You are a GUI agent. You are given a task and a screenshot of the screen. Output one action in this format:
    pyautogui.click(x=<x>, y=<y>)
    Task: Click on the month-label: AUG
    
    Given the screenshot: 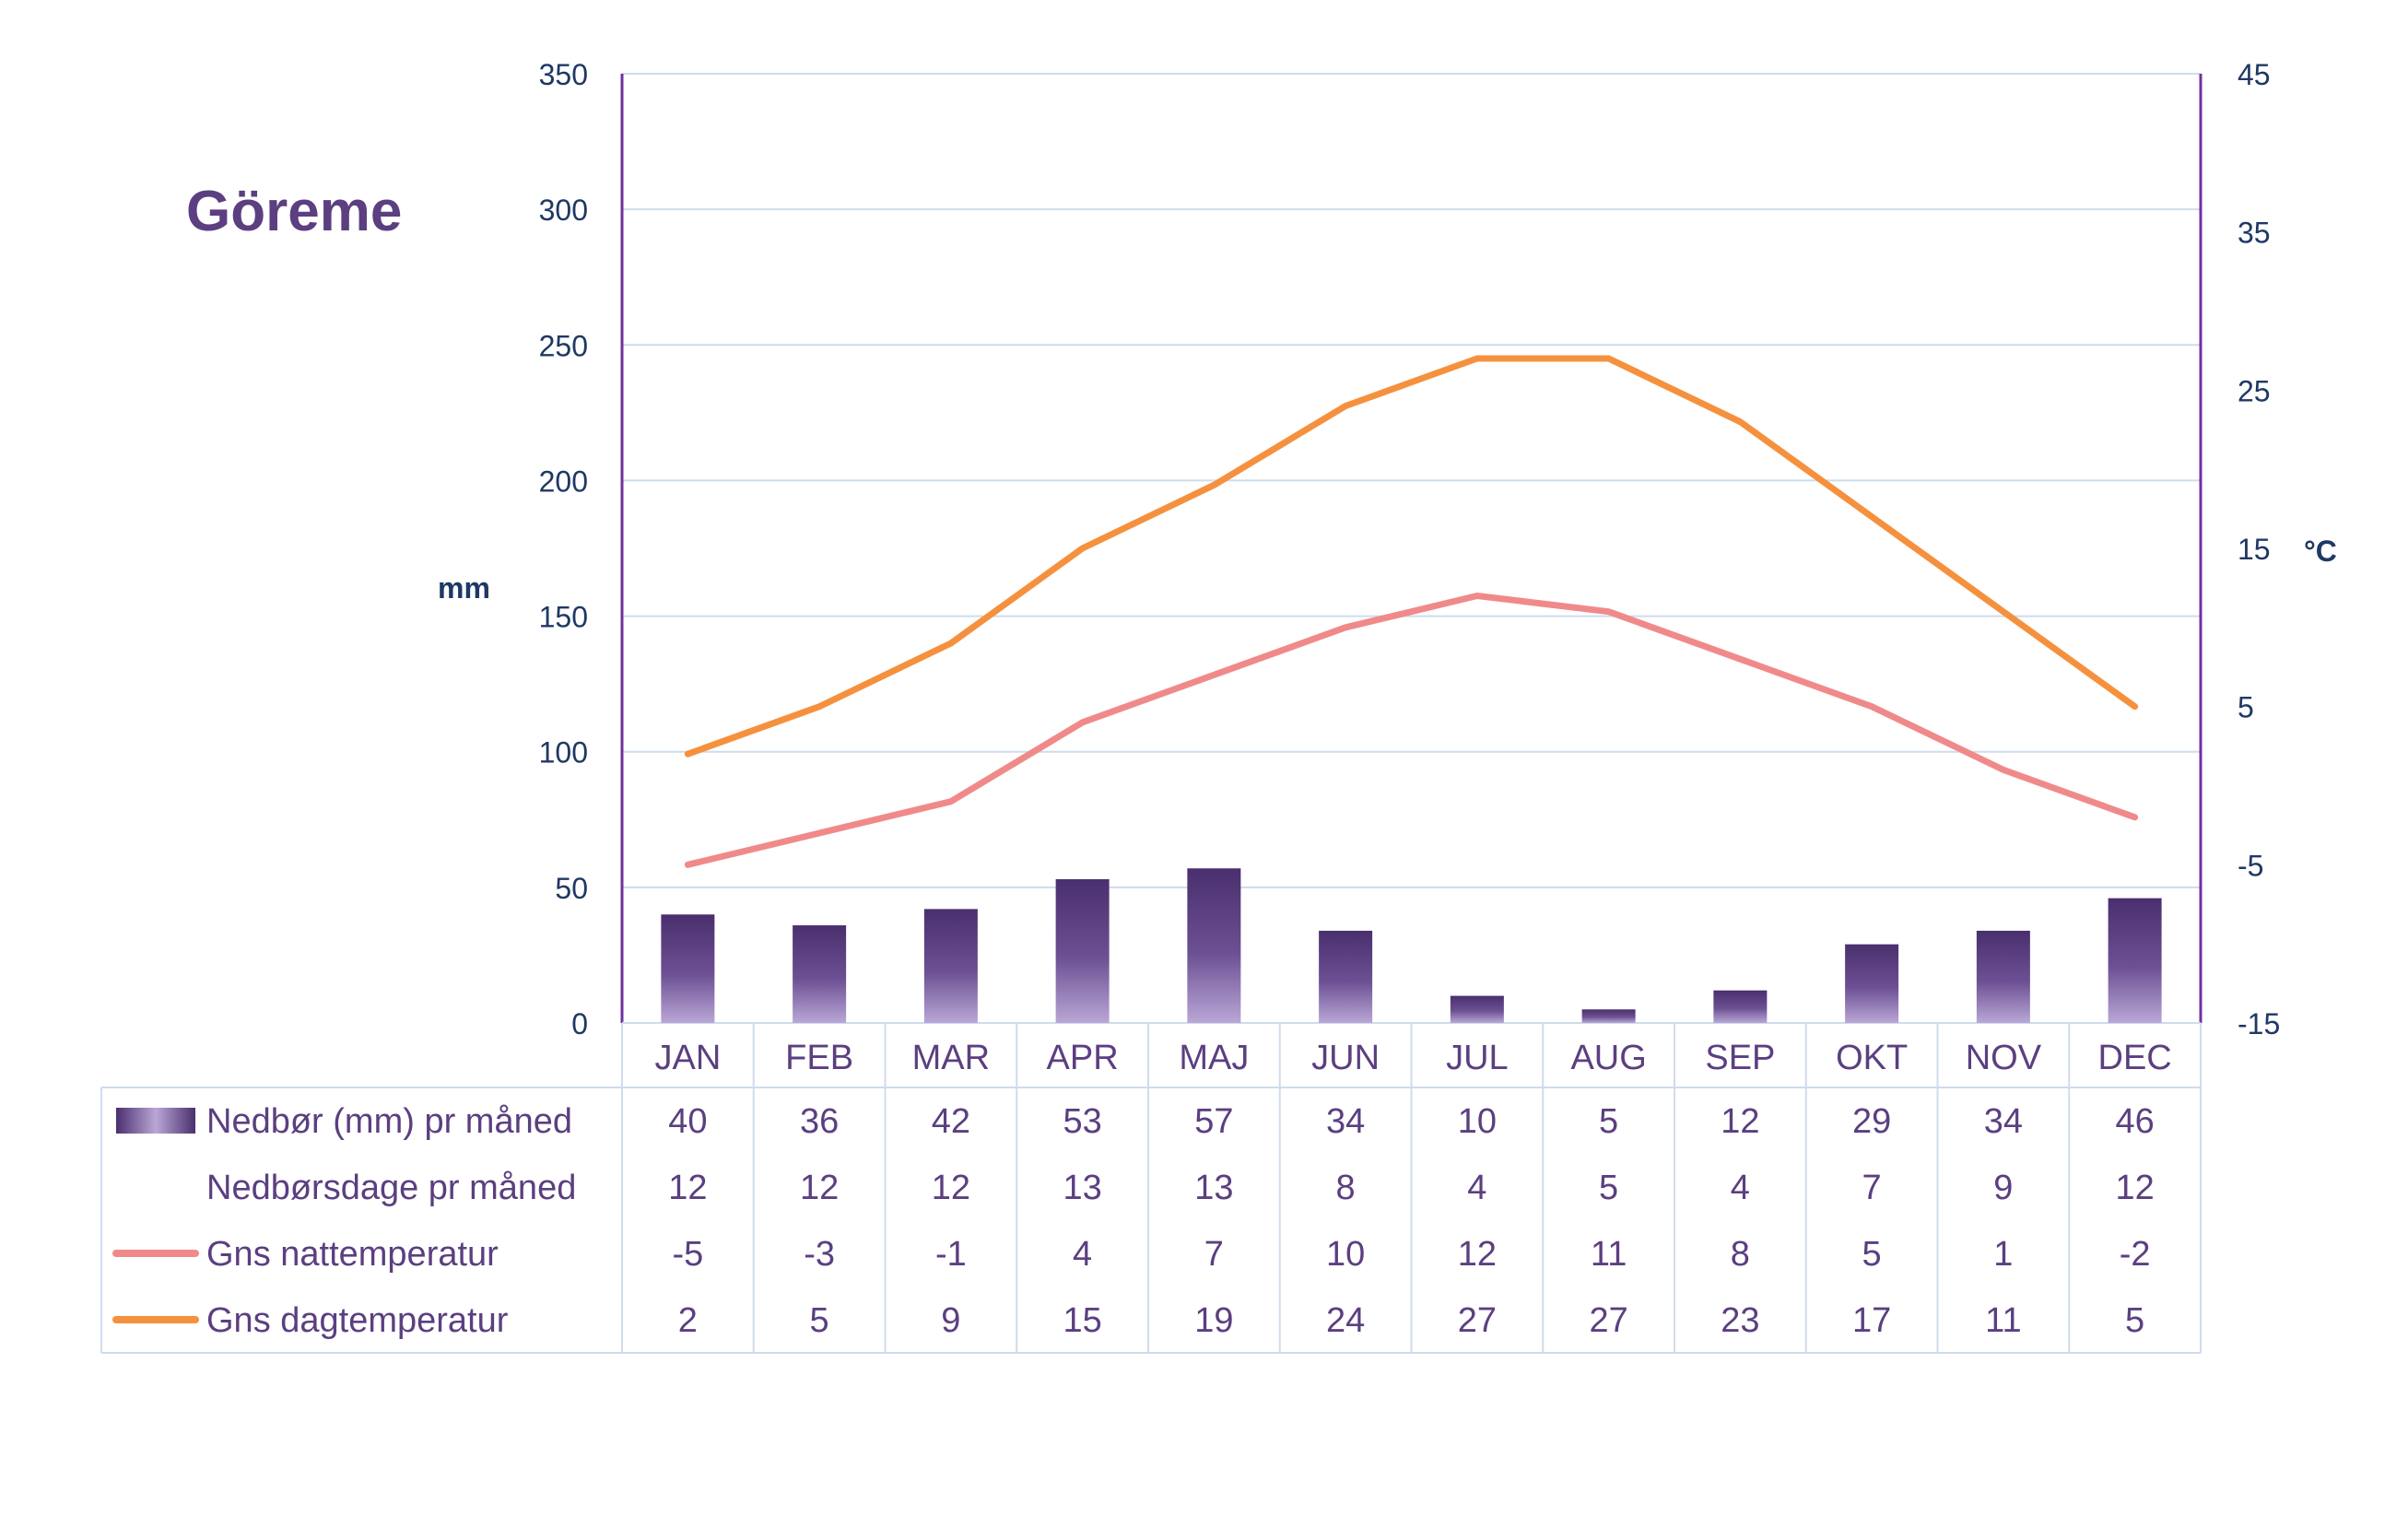 What is the action you would take?
    pyautogui.click(x=1608, y=1058)
    